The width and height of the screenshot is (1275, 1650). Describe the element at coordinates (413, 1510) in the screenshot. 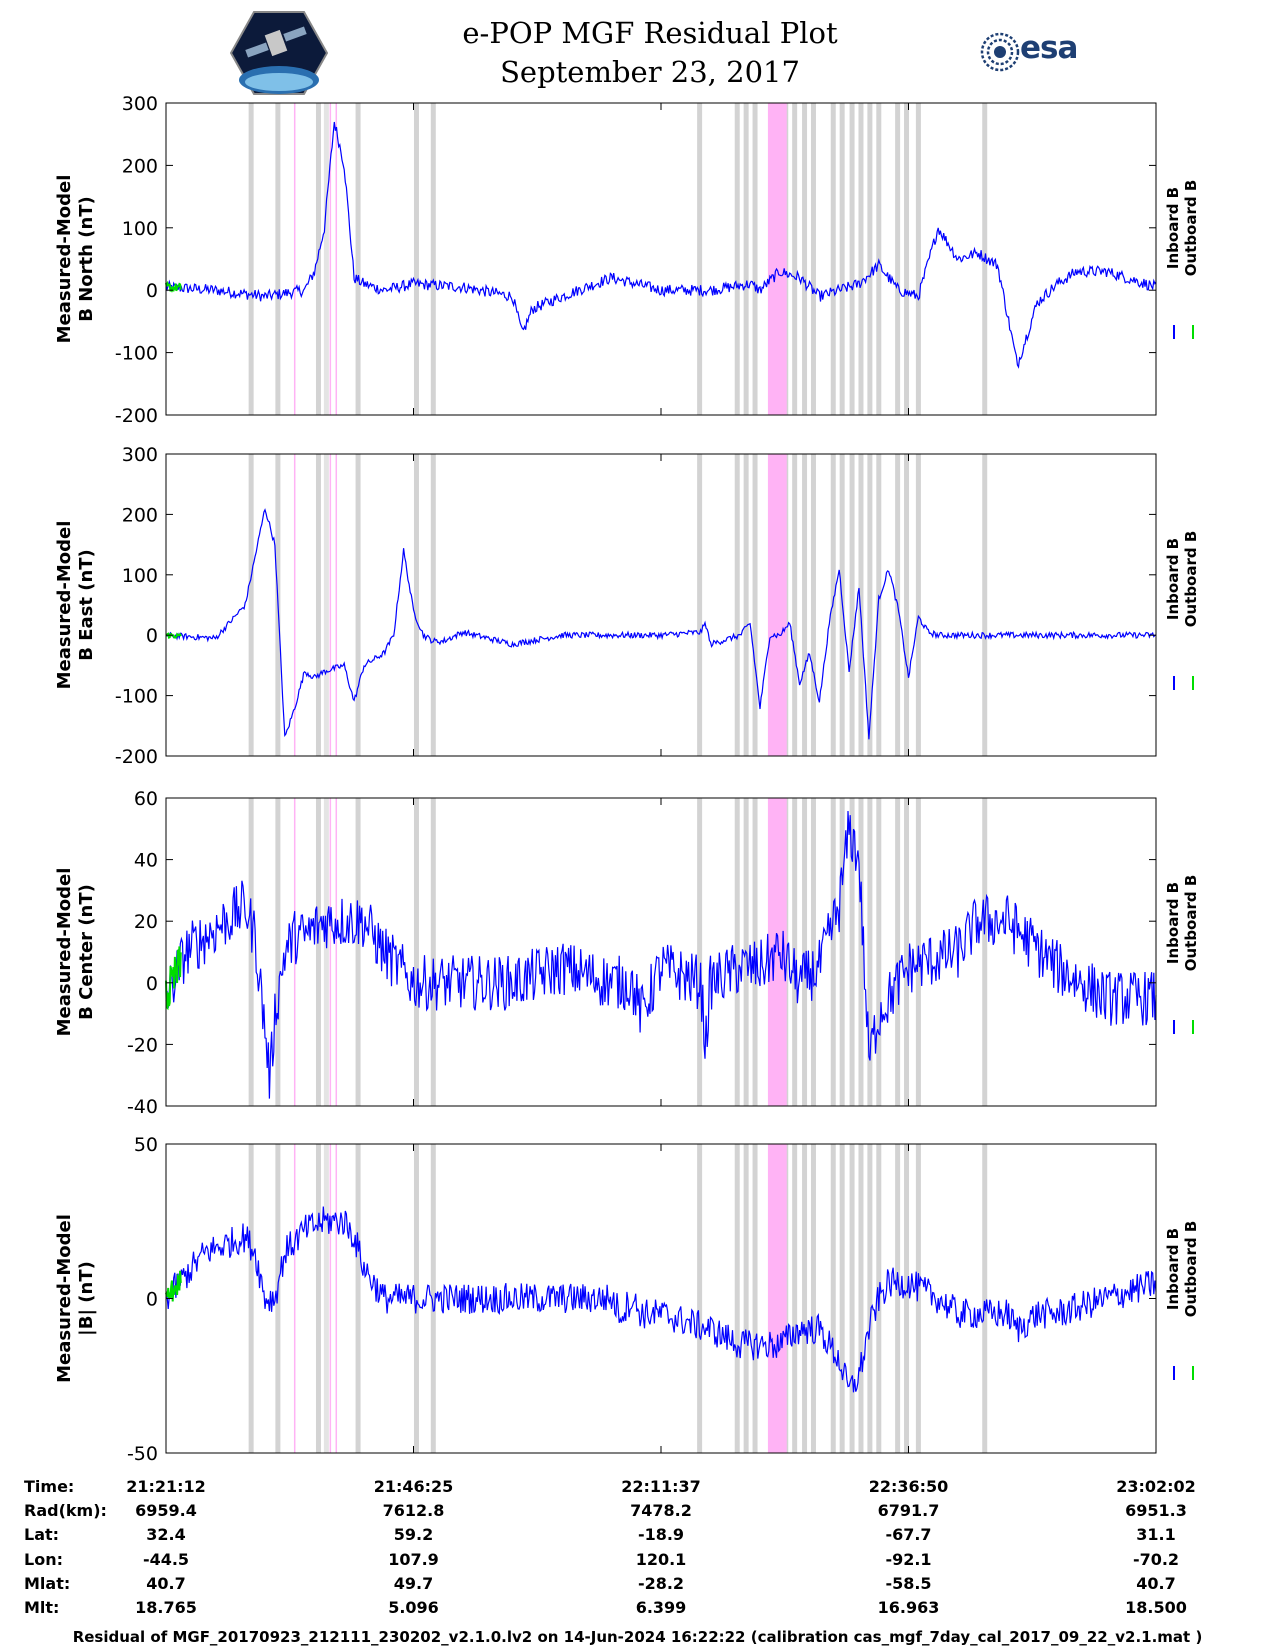

I see `table-cell: 7612.8` at that location.